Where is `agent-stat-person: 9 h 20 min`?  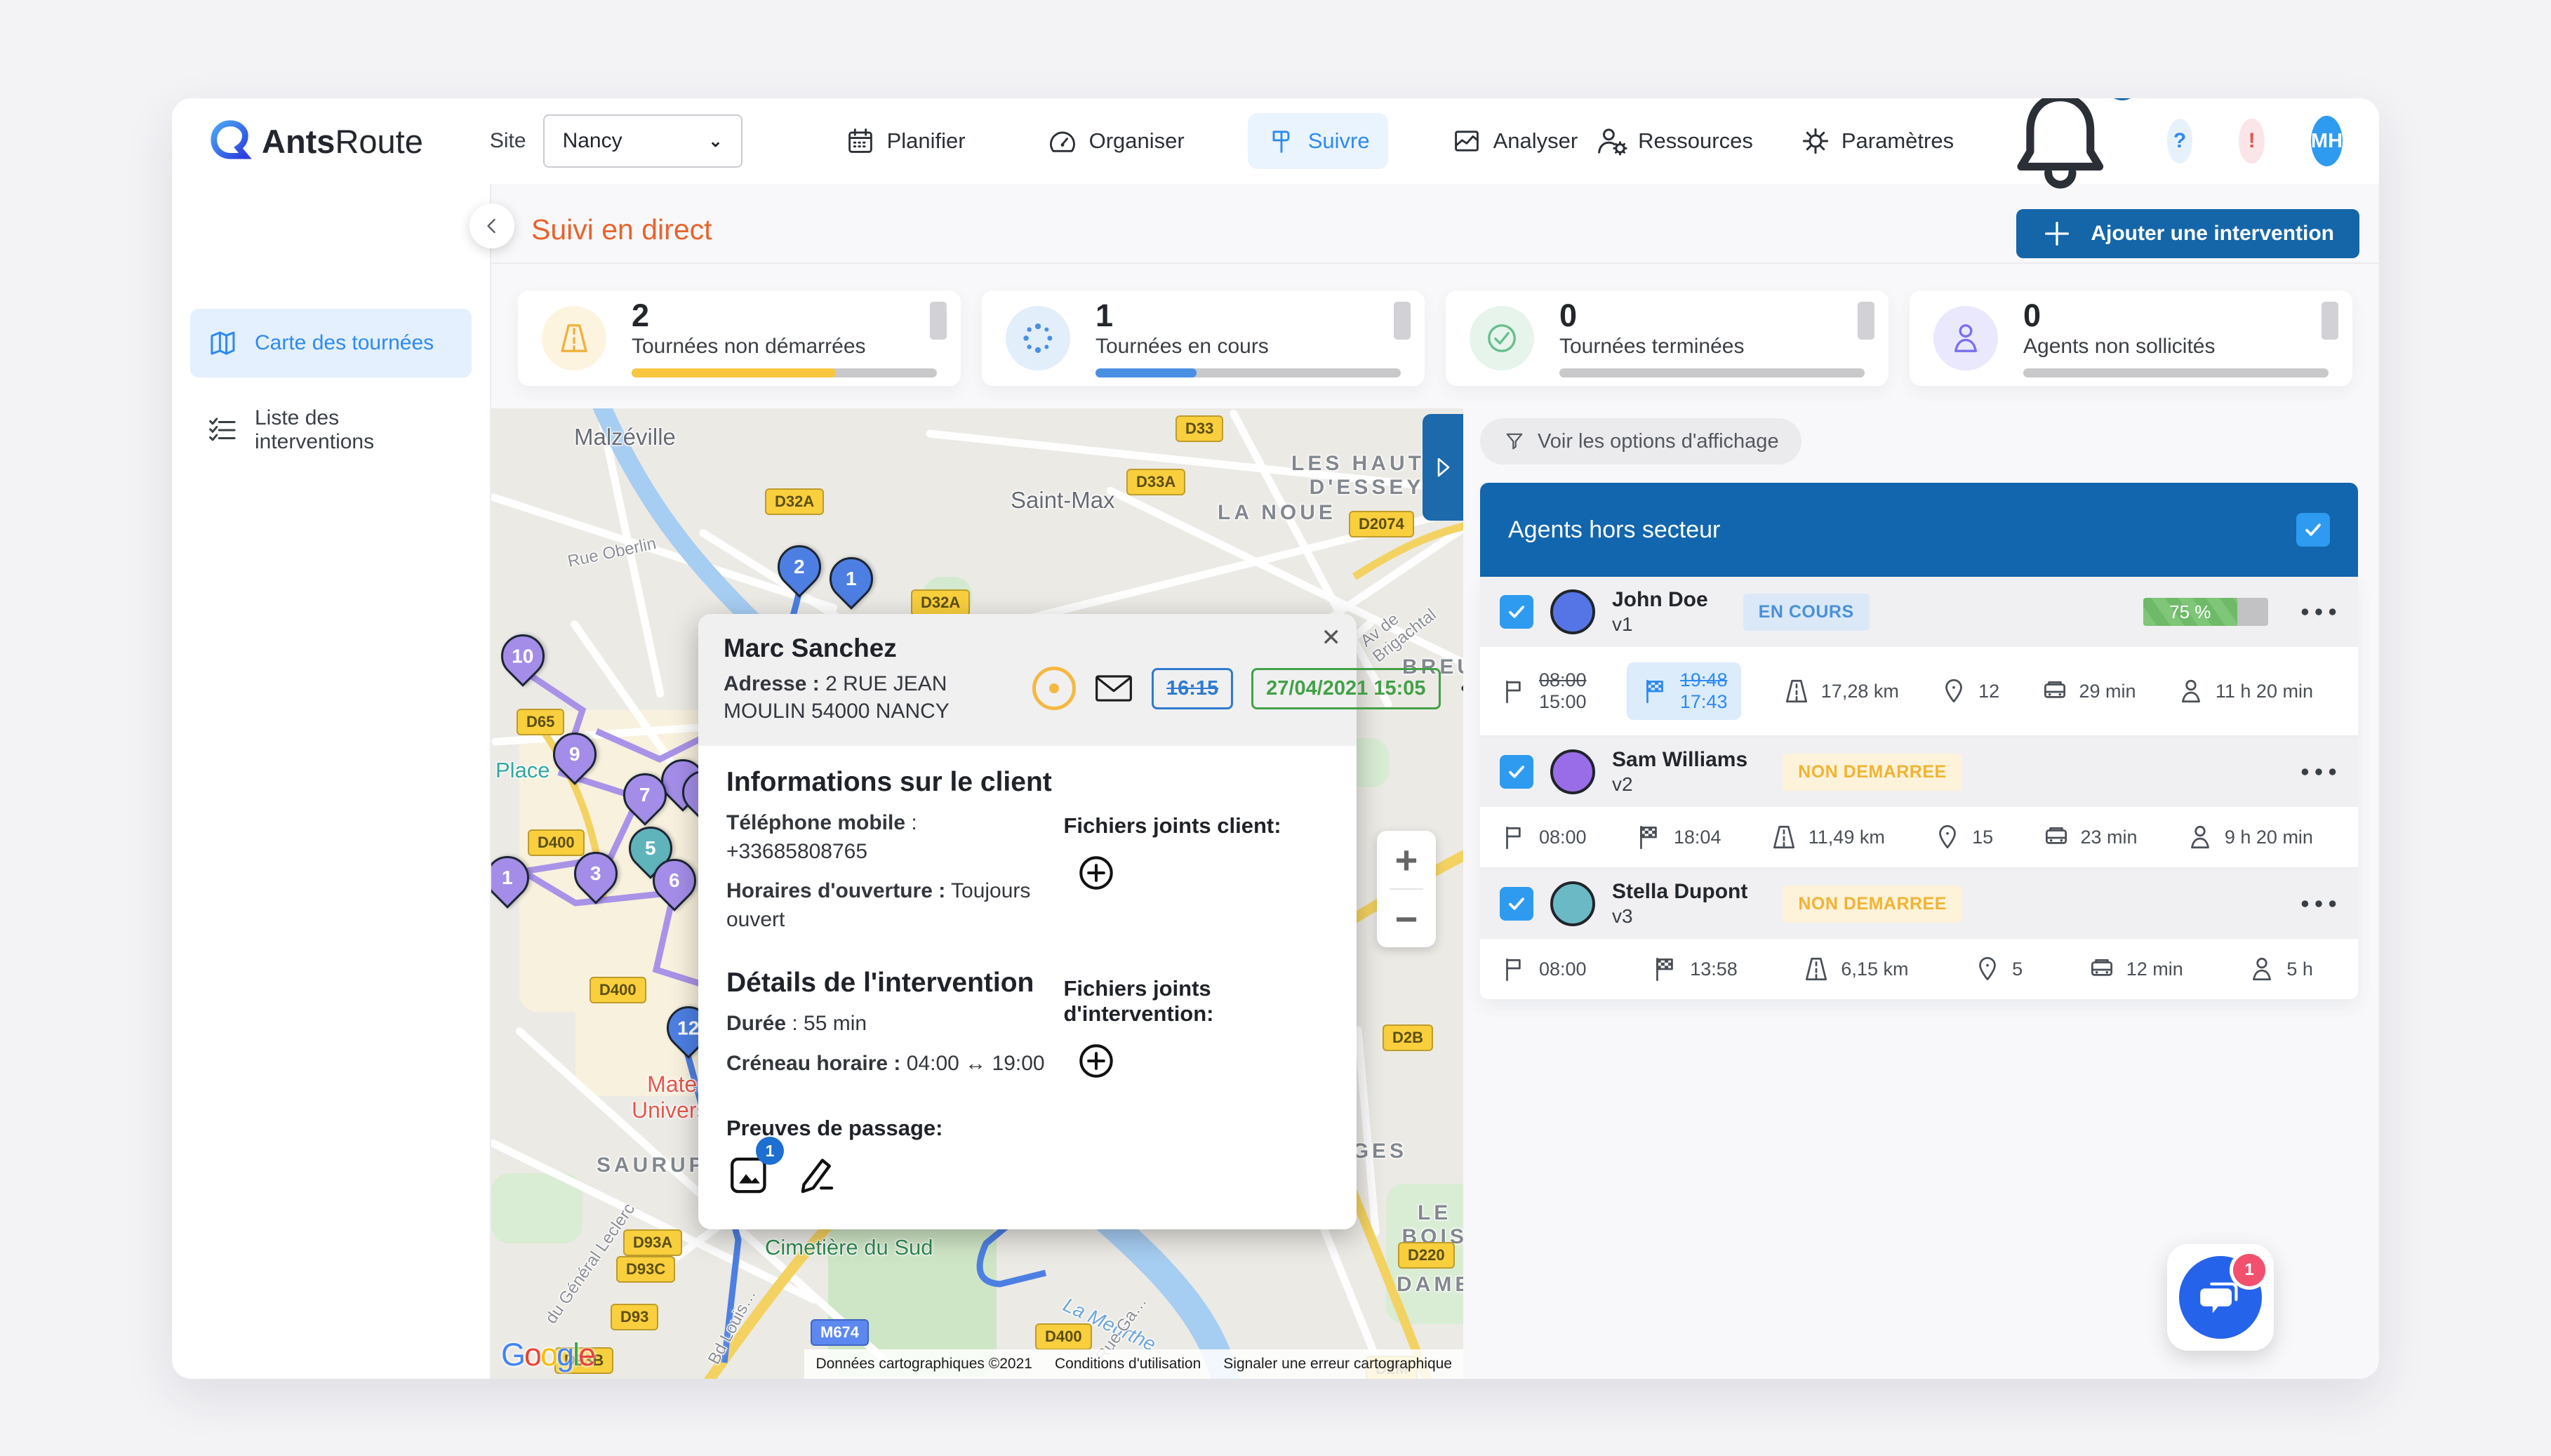 agent-stat-person: 9 h 20 min is located at coordinates (2249, 837).